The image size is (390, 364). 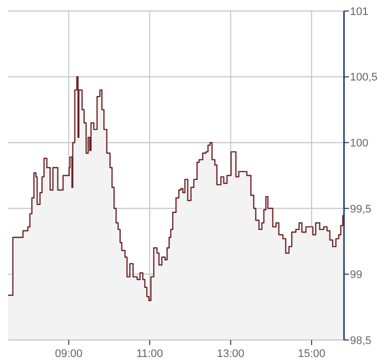 I want to click on y-tick-label: 101, so click(x=359, y=12).